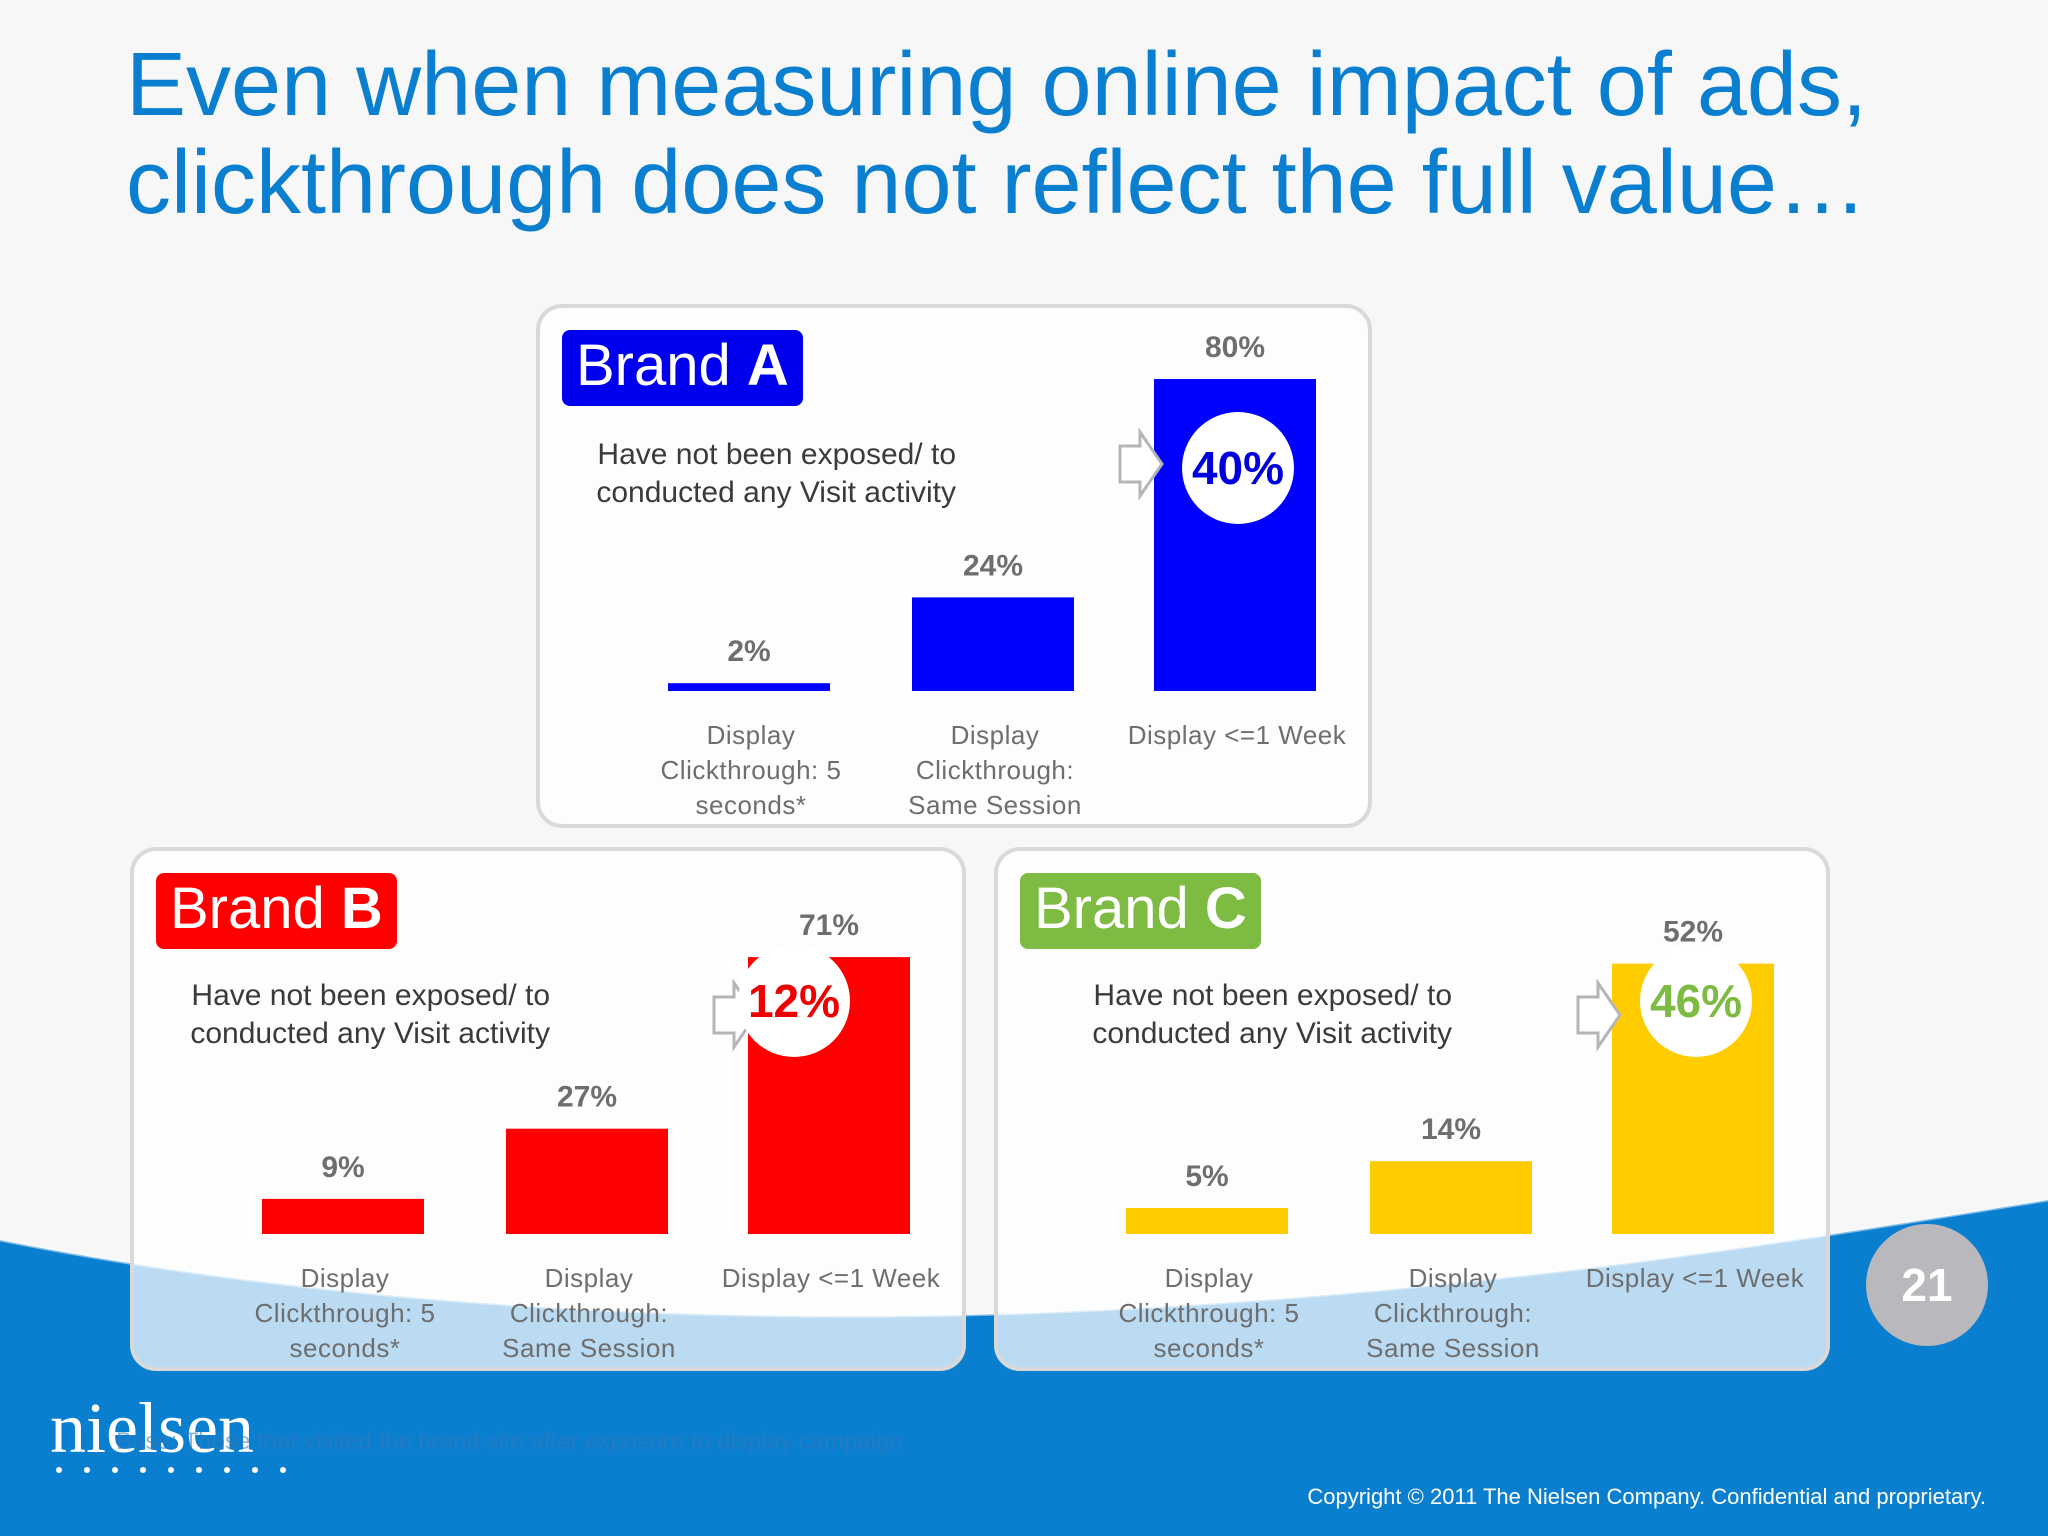 The height and width of the screenshot is (1536, 2048). I want to click on brand-b-category-label-2-line-1: Display, so click(589, 1278).